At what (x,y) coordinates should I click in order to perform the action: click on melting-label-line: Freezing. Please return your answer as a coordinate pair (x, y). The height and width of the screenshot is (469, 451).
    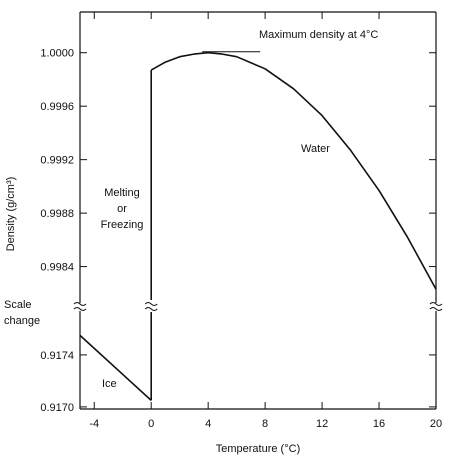
    Looking at the image, I should click on (122, 225).